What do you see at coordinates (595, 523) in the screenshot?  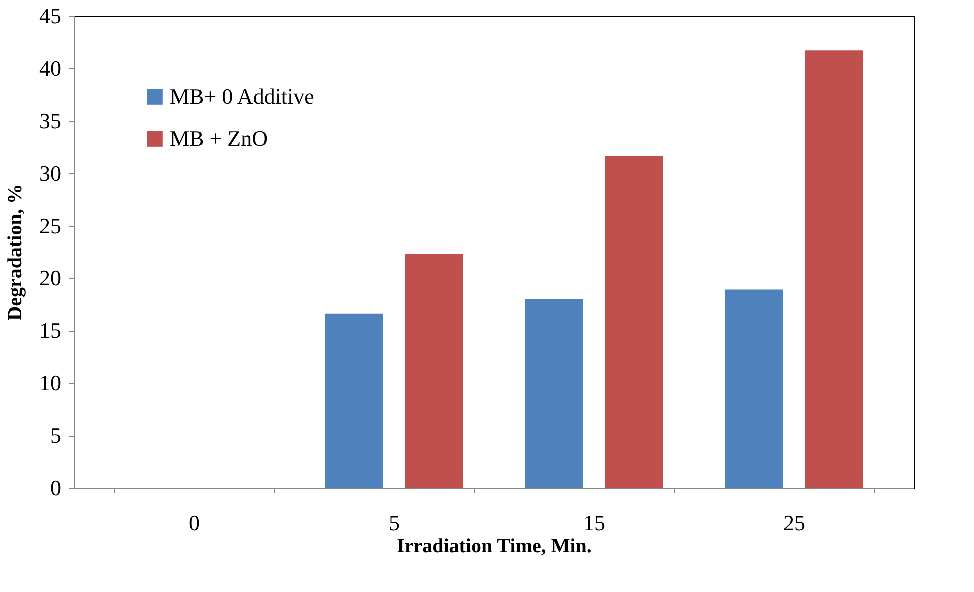 I see `x-tick-label: 15` at bounding box center [595, 523].